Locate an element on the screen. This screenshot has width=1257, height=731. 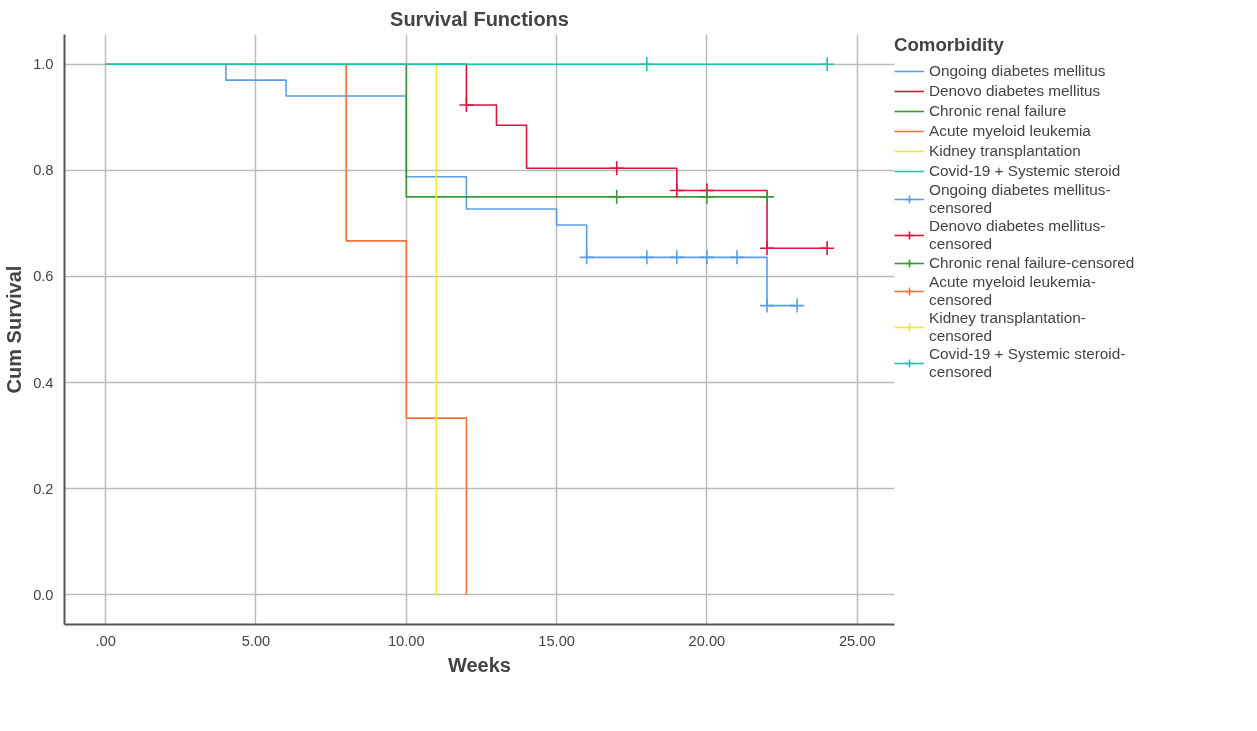
legend-label: Ongoing diabetes mellitus is located at coordinates (1017, 71).